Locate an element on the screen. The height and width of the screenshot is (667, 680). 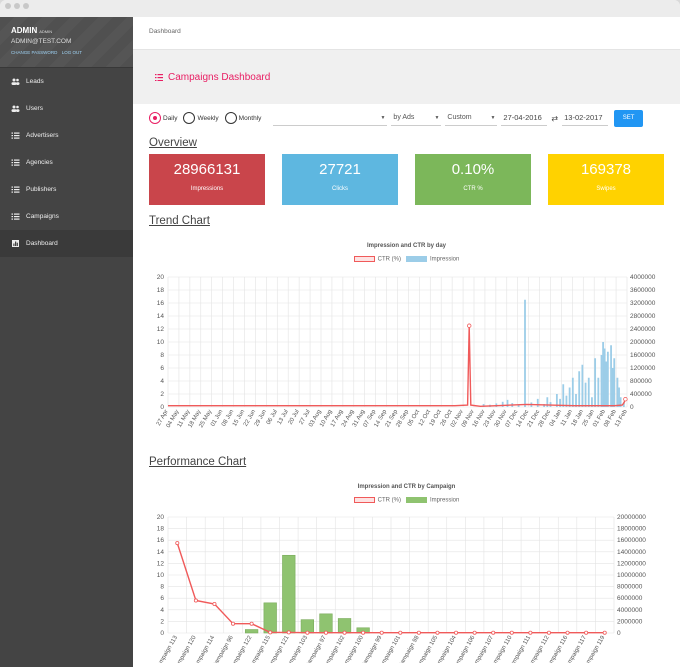
date-from-input: 27-04-2016 is located at coordinates (524, 118).